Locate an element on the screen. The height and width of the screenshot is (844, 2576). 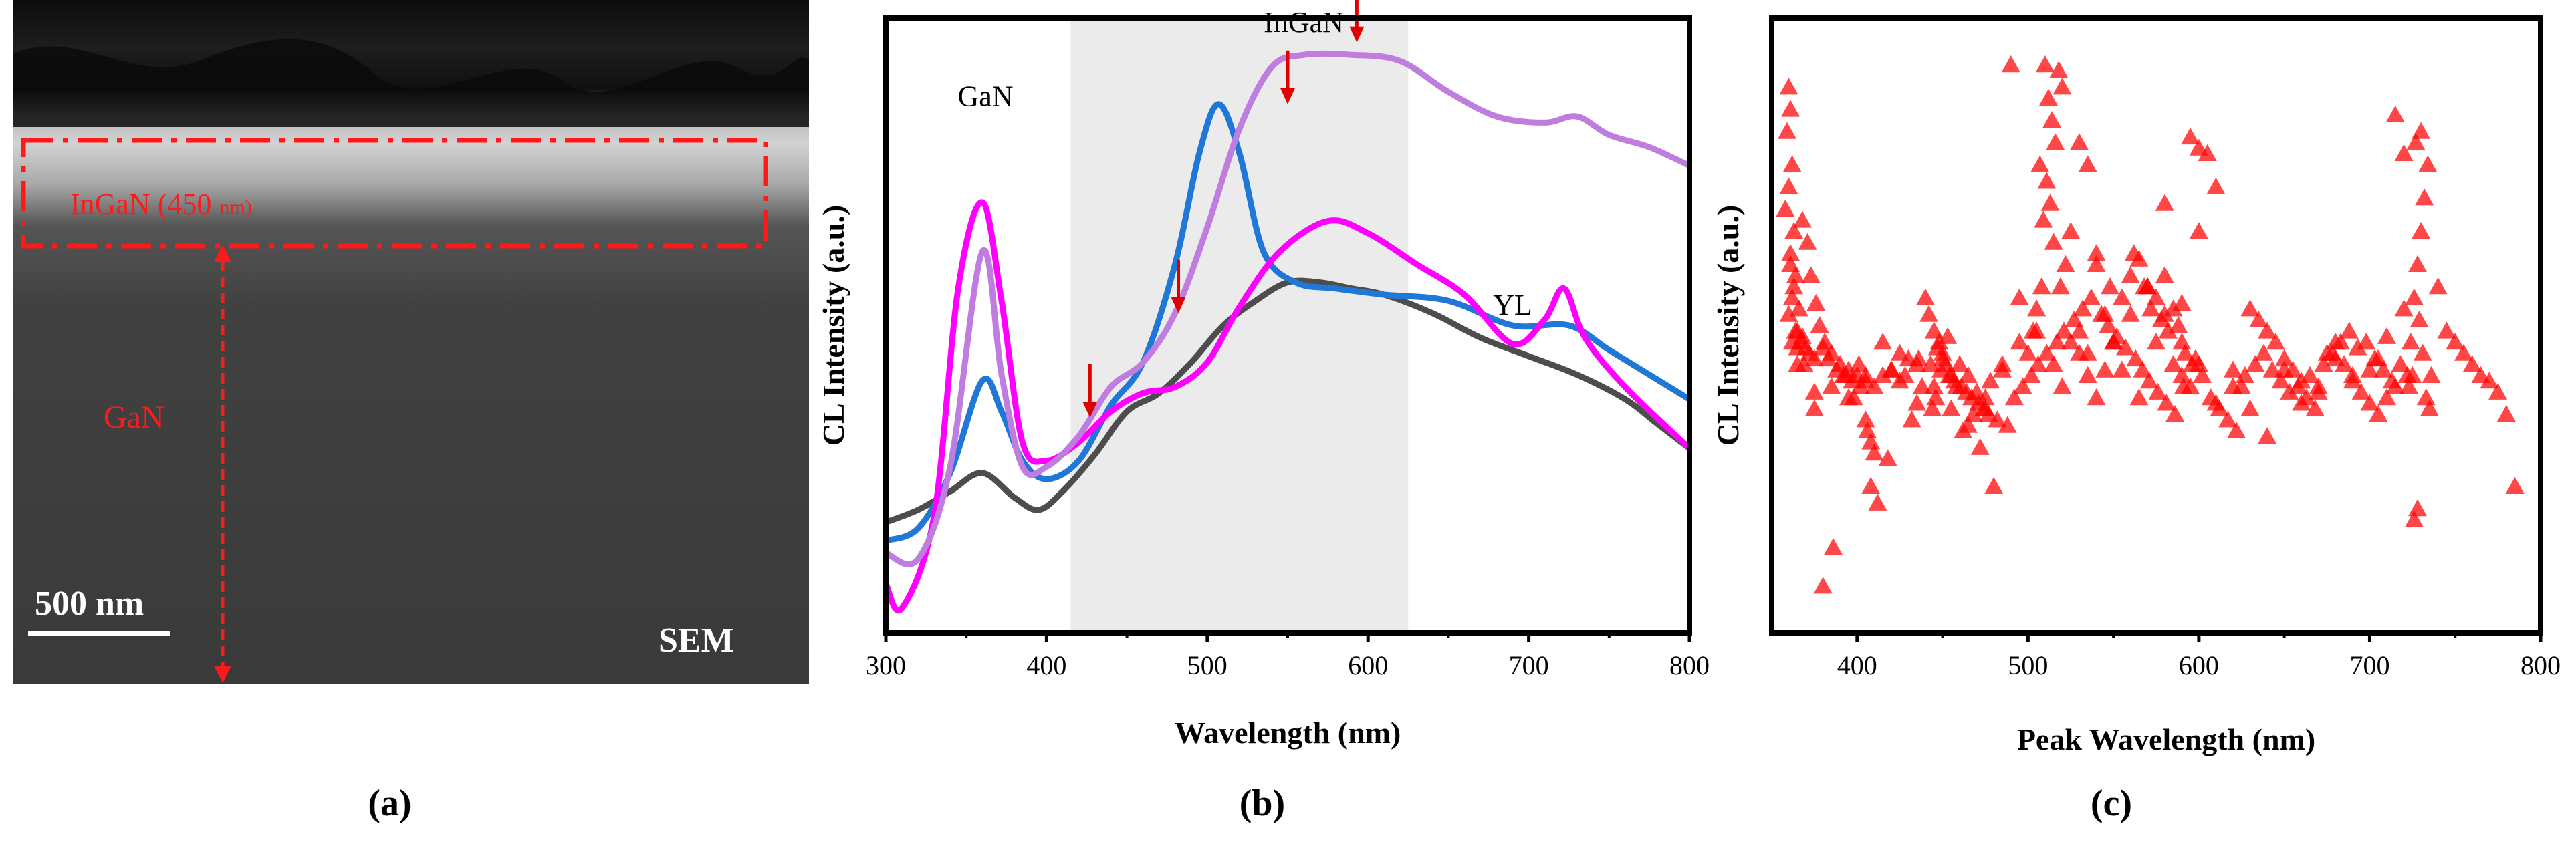
spectra-x-tick-label: 500 is located at coordinates (1207, 665).